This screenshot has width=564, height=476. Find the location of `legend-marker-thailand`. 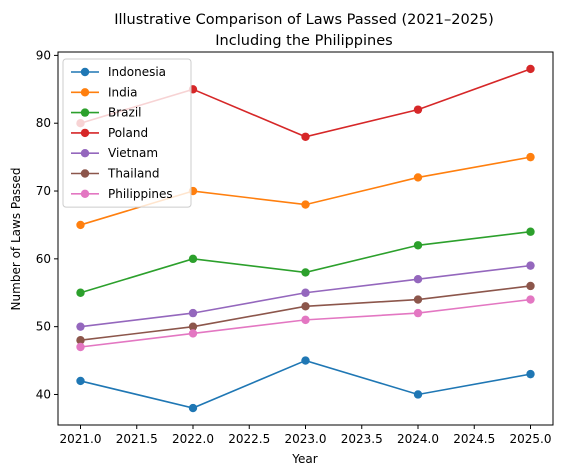

legend-marker-thailand is located at coordinates (85, 173).